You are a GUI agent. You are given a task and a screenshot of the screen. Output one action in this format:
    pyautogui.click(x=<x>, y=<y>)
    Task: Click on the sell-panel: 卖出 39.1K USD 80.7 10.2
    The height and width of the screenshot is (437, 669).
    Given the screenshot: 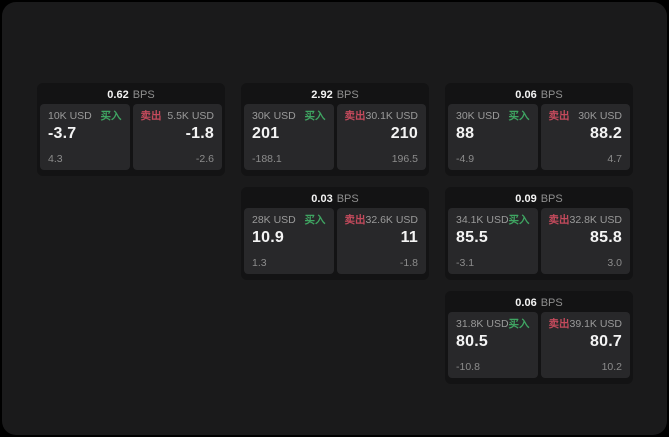 What is the action you would take?
    pyautogui.click(x=585, y=345)
    